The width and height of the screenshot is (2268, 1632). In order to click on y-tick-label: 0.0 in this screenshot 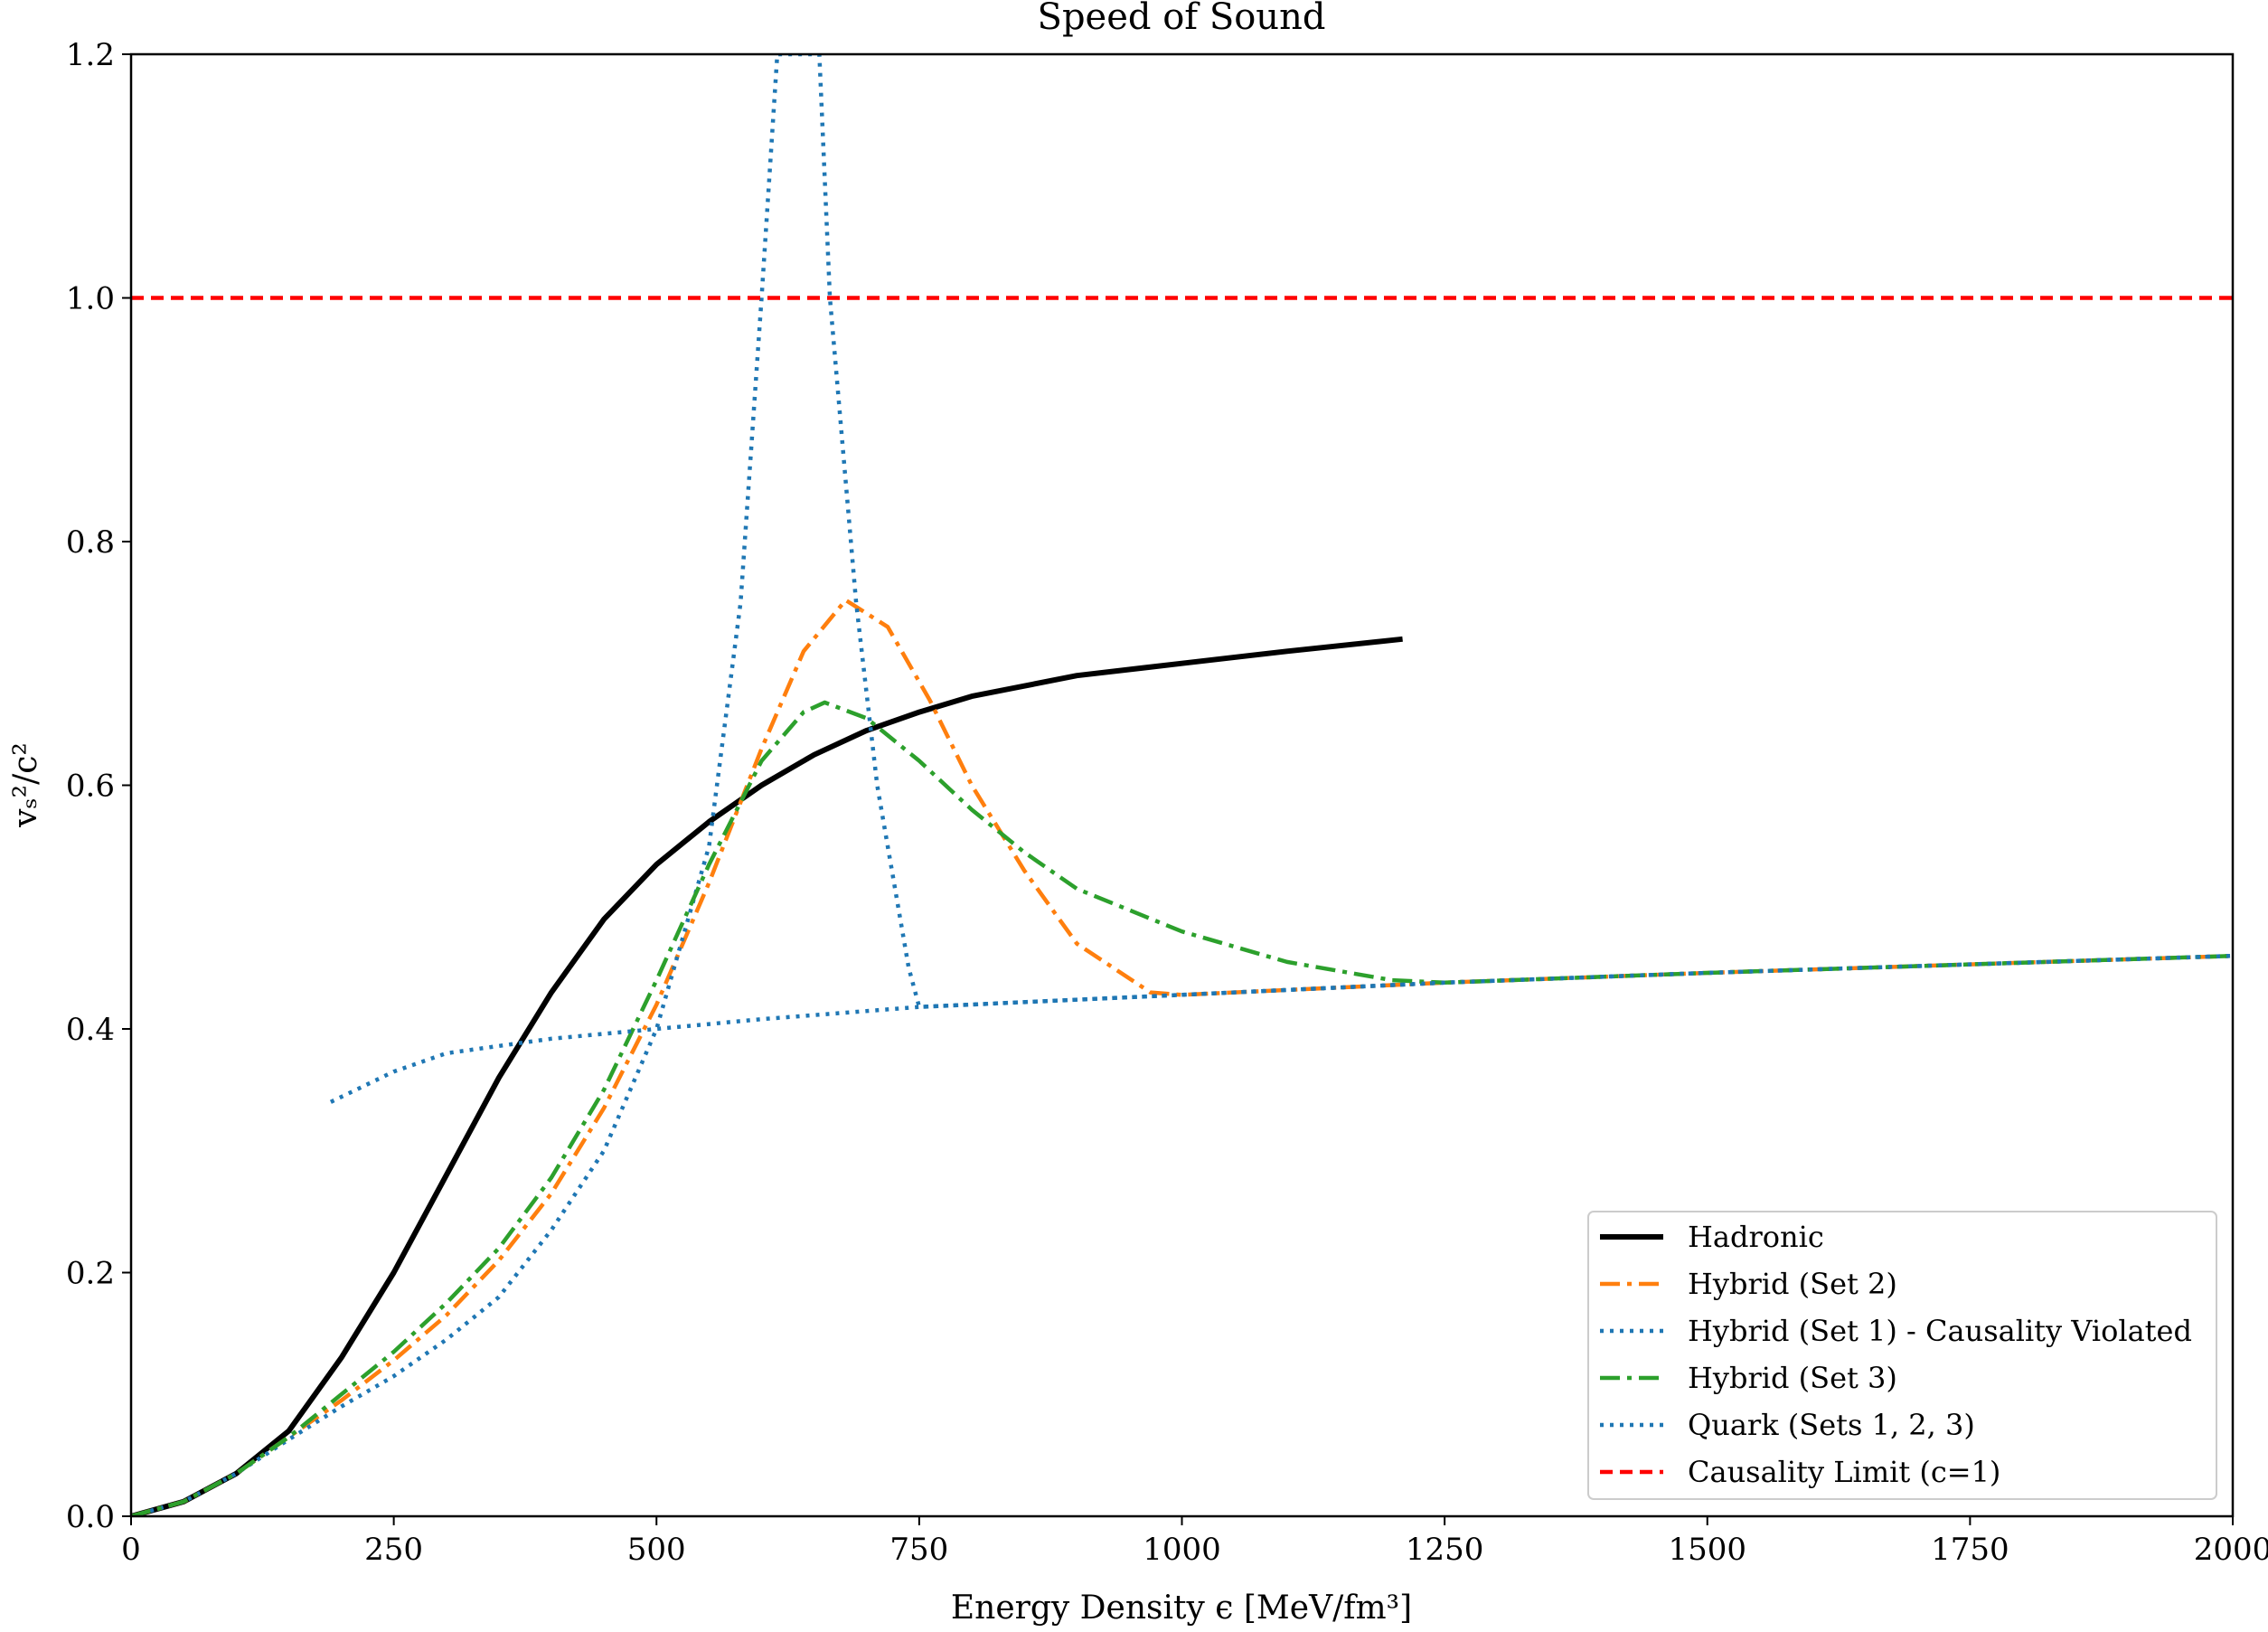, I will do `click(90, 1517)`.